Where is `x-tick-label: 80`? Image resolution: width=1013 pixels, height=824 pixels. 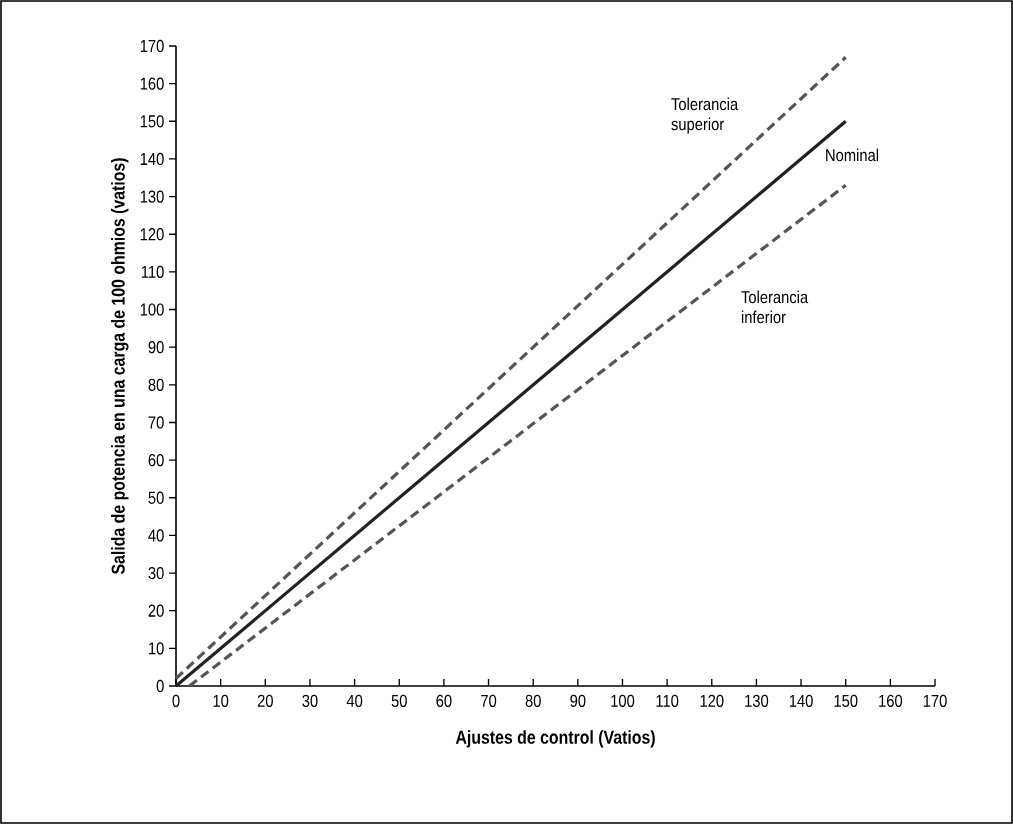
x-tick-label: 80 is located at coordinates (533, 700).